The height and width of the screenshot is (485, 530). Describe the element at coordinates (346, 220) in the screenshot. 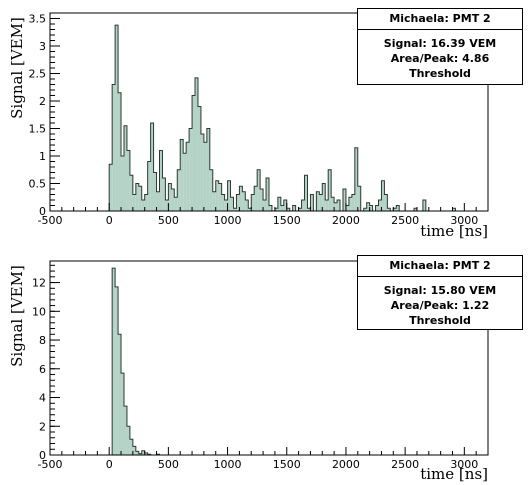

I see `top-x-tick-label: 2000` at that location.